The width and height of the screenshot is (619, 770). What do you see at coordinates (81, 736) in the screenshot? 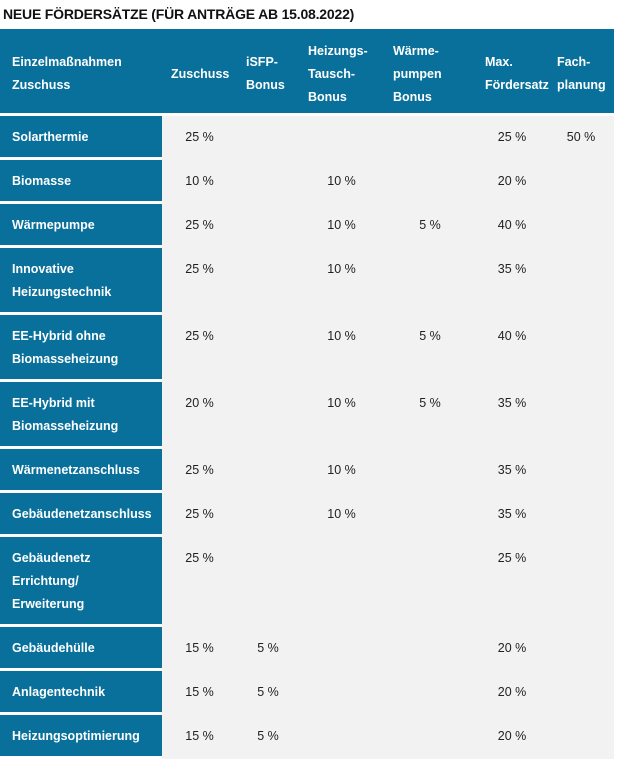
I see `row-label: Heizungsoptimierung` at bounding box center [81, 736].